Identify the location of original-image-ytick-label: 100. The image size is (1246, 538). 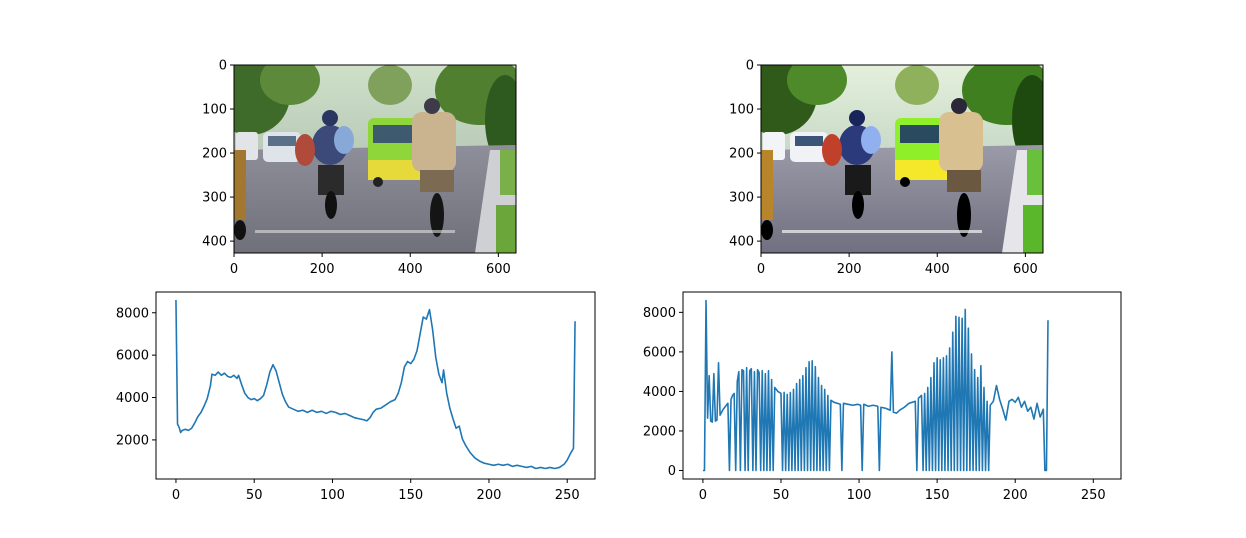
(214, 110).